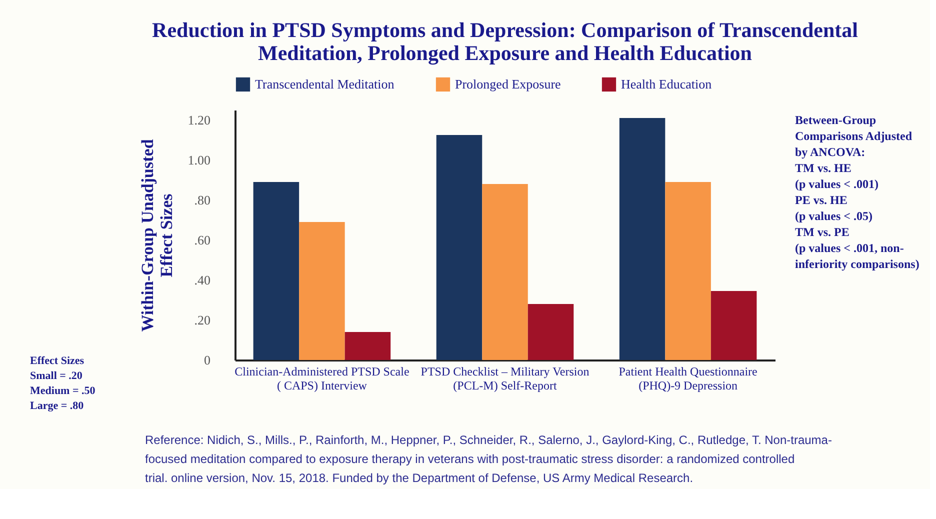 Image resolution: width=936 pixels, height=519 pixels. What do you see at coordinates (199, 160) in the screenshot?
I see `y-tick-label: 1.00` at bounding box center [199, 160].